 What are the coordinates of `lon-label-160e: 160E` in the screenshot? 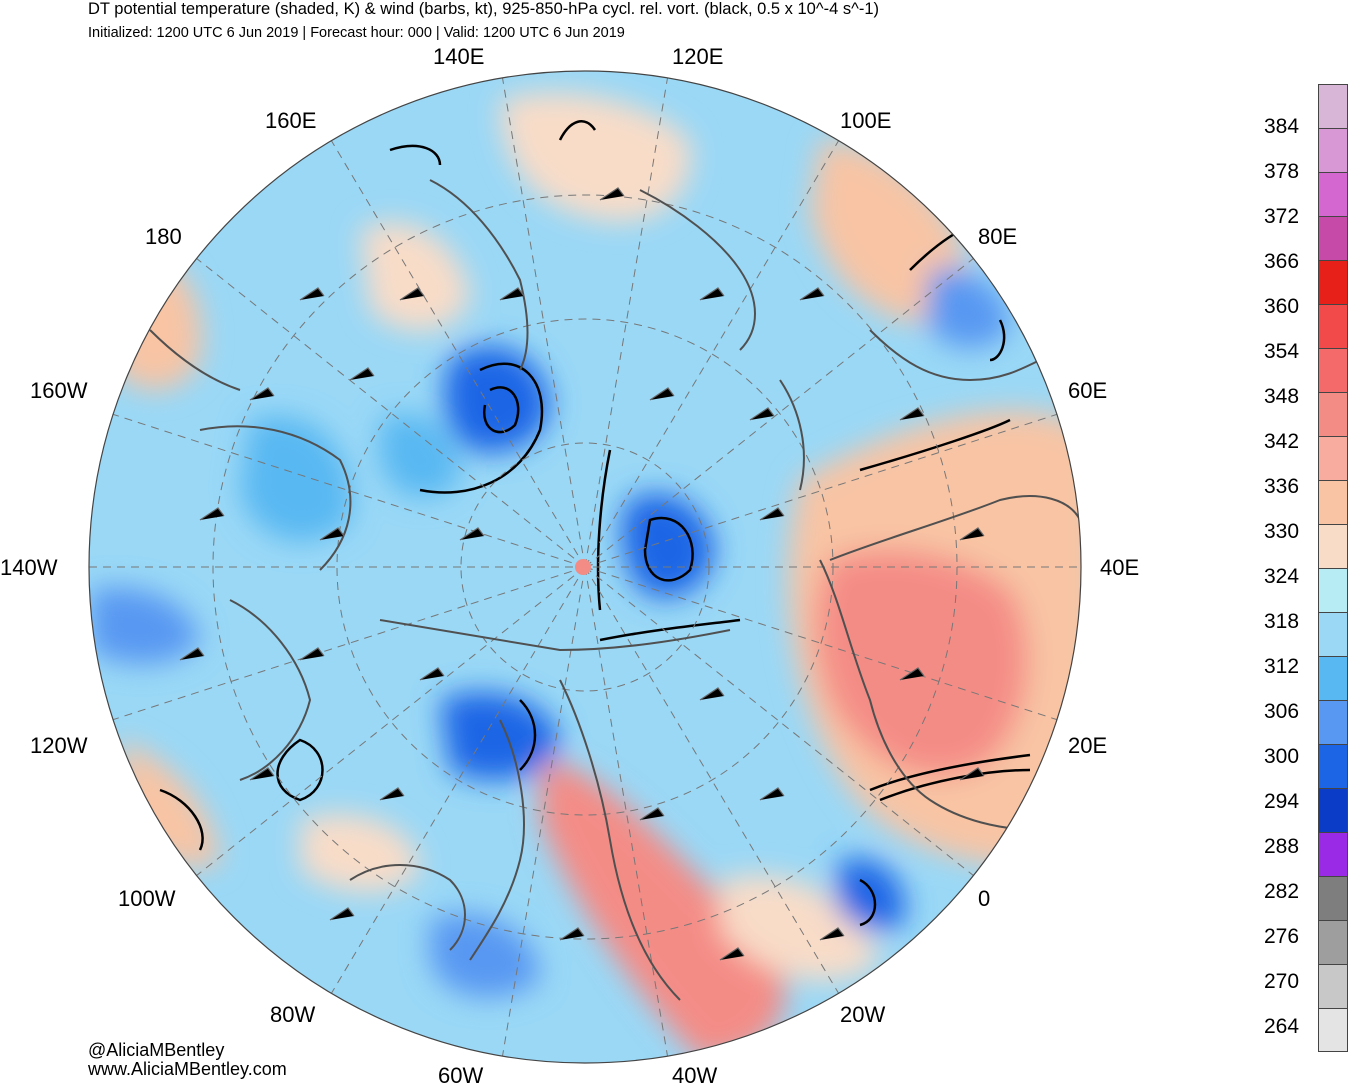 It's located at (291, 120).